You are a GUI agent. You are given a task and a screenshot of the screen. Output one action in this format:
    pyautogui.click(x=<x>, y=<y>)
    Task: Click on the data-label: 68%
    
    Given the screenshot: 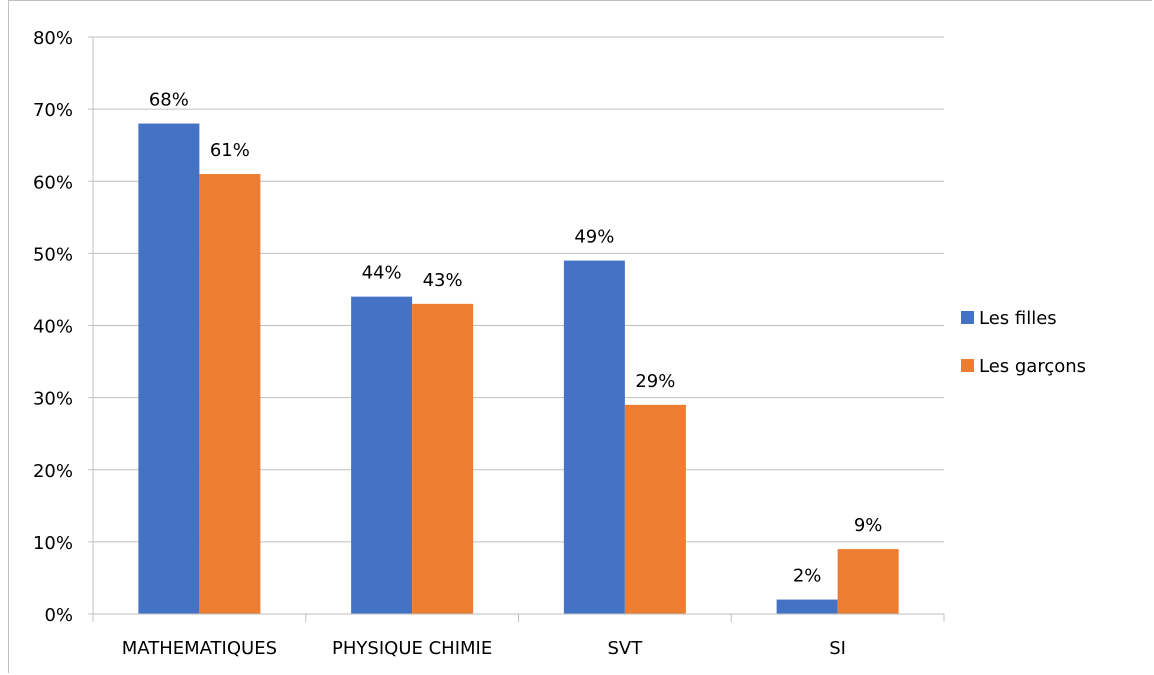 What is the action you would take?
    pyautogui.click(x=169, y=100)
    